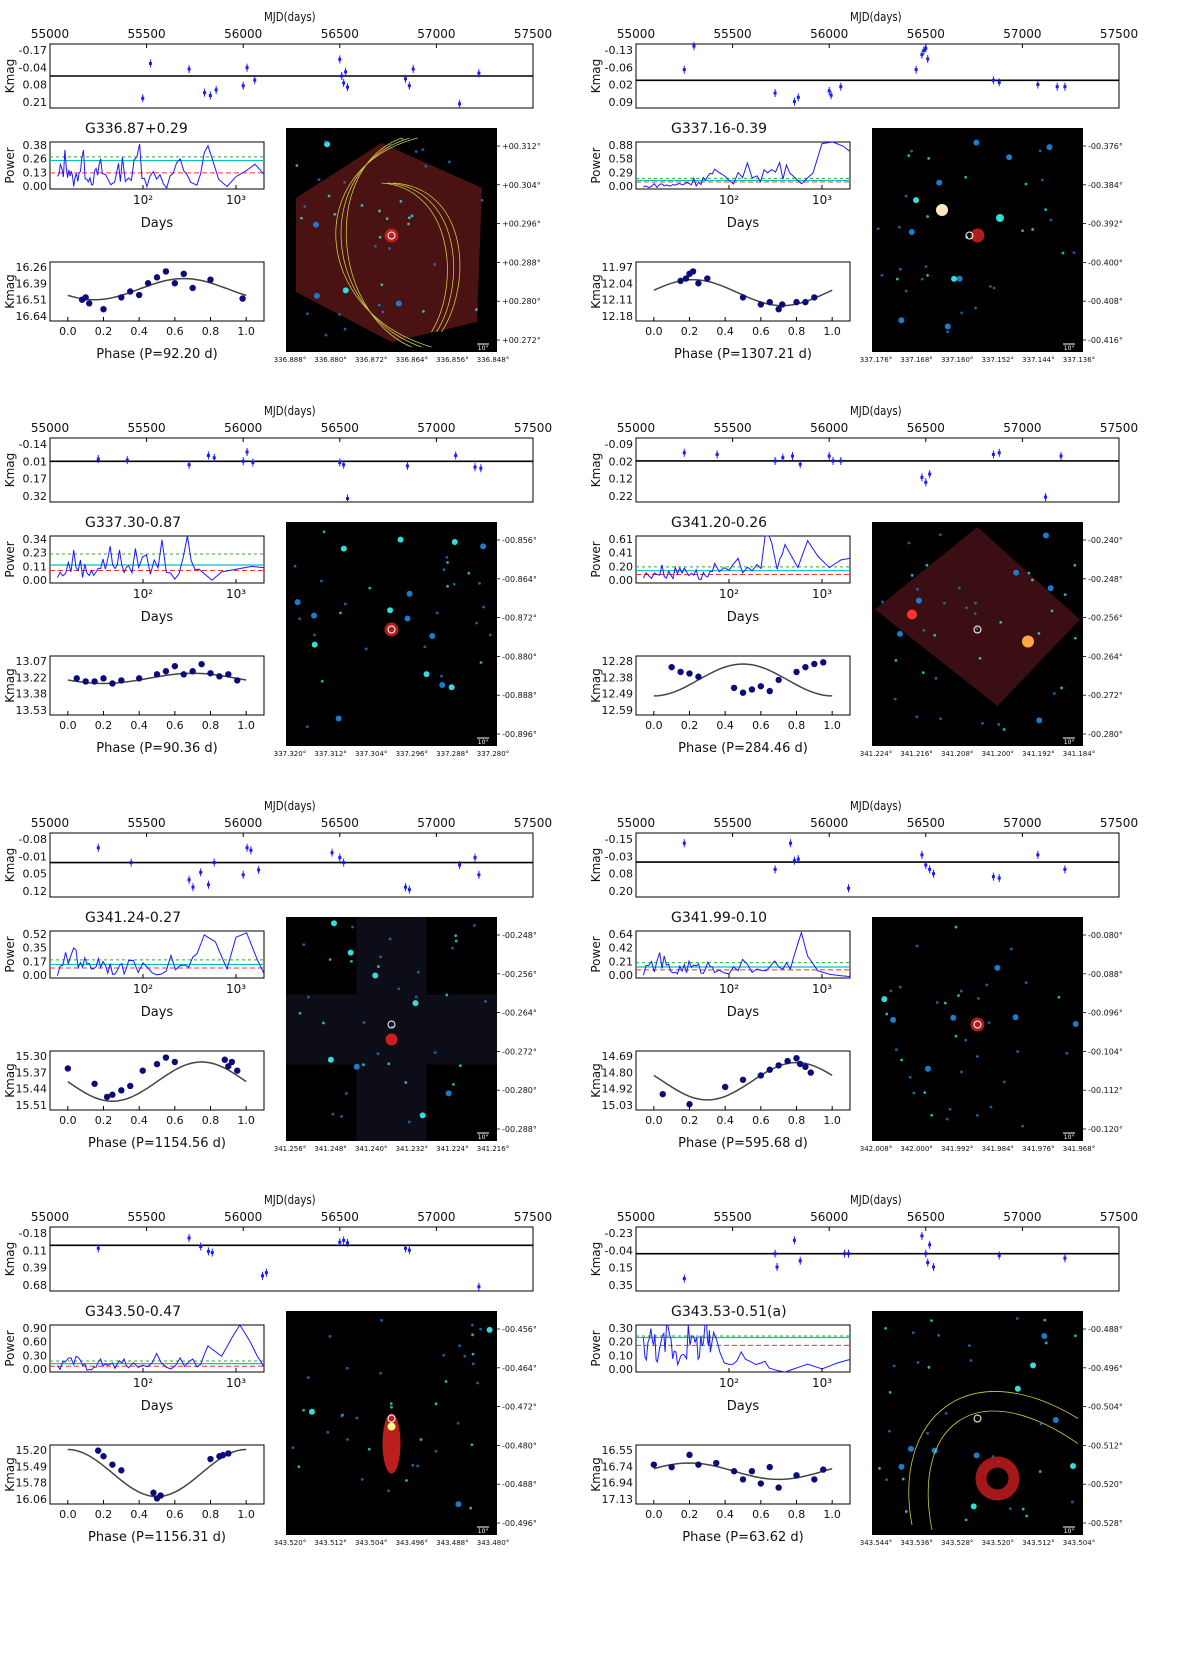  Describe the element at coordinates (743, 291) in the screenshot. I see `phasecurve-frame` at that location.